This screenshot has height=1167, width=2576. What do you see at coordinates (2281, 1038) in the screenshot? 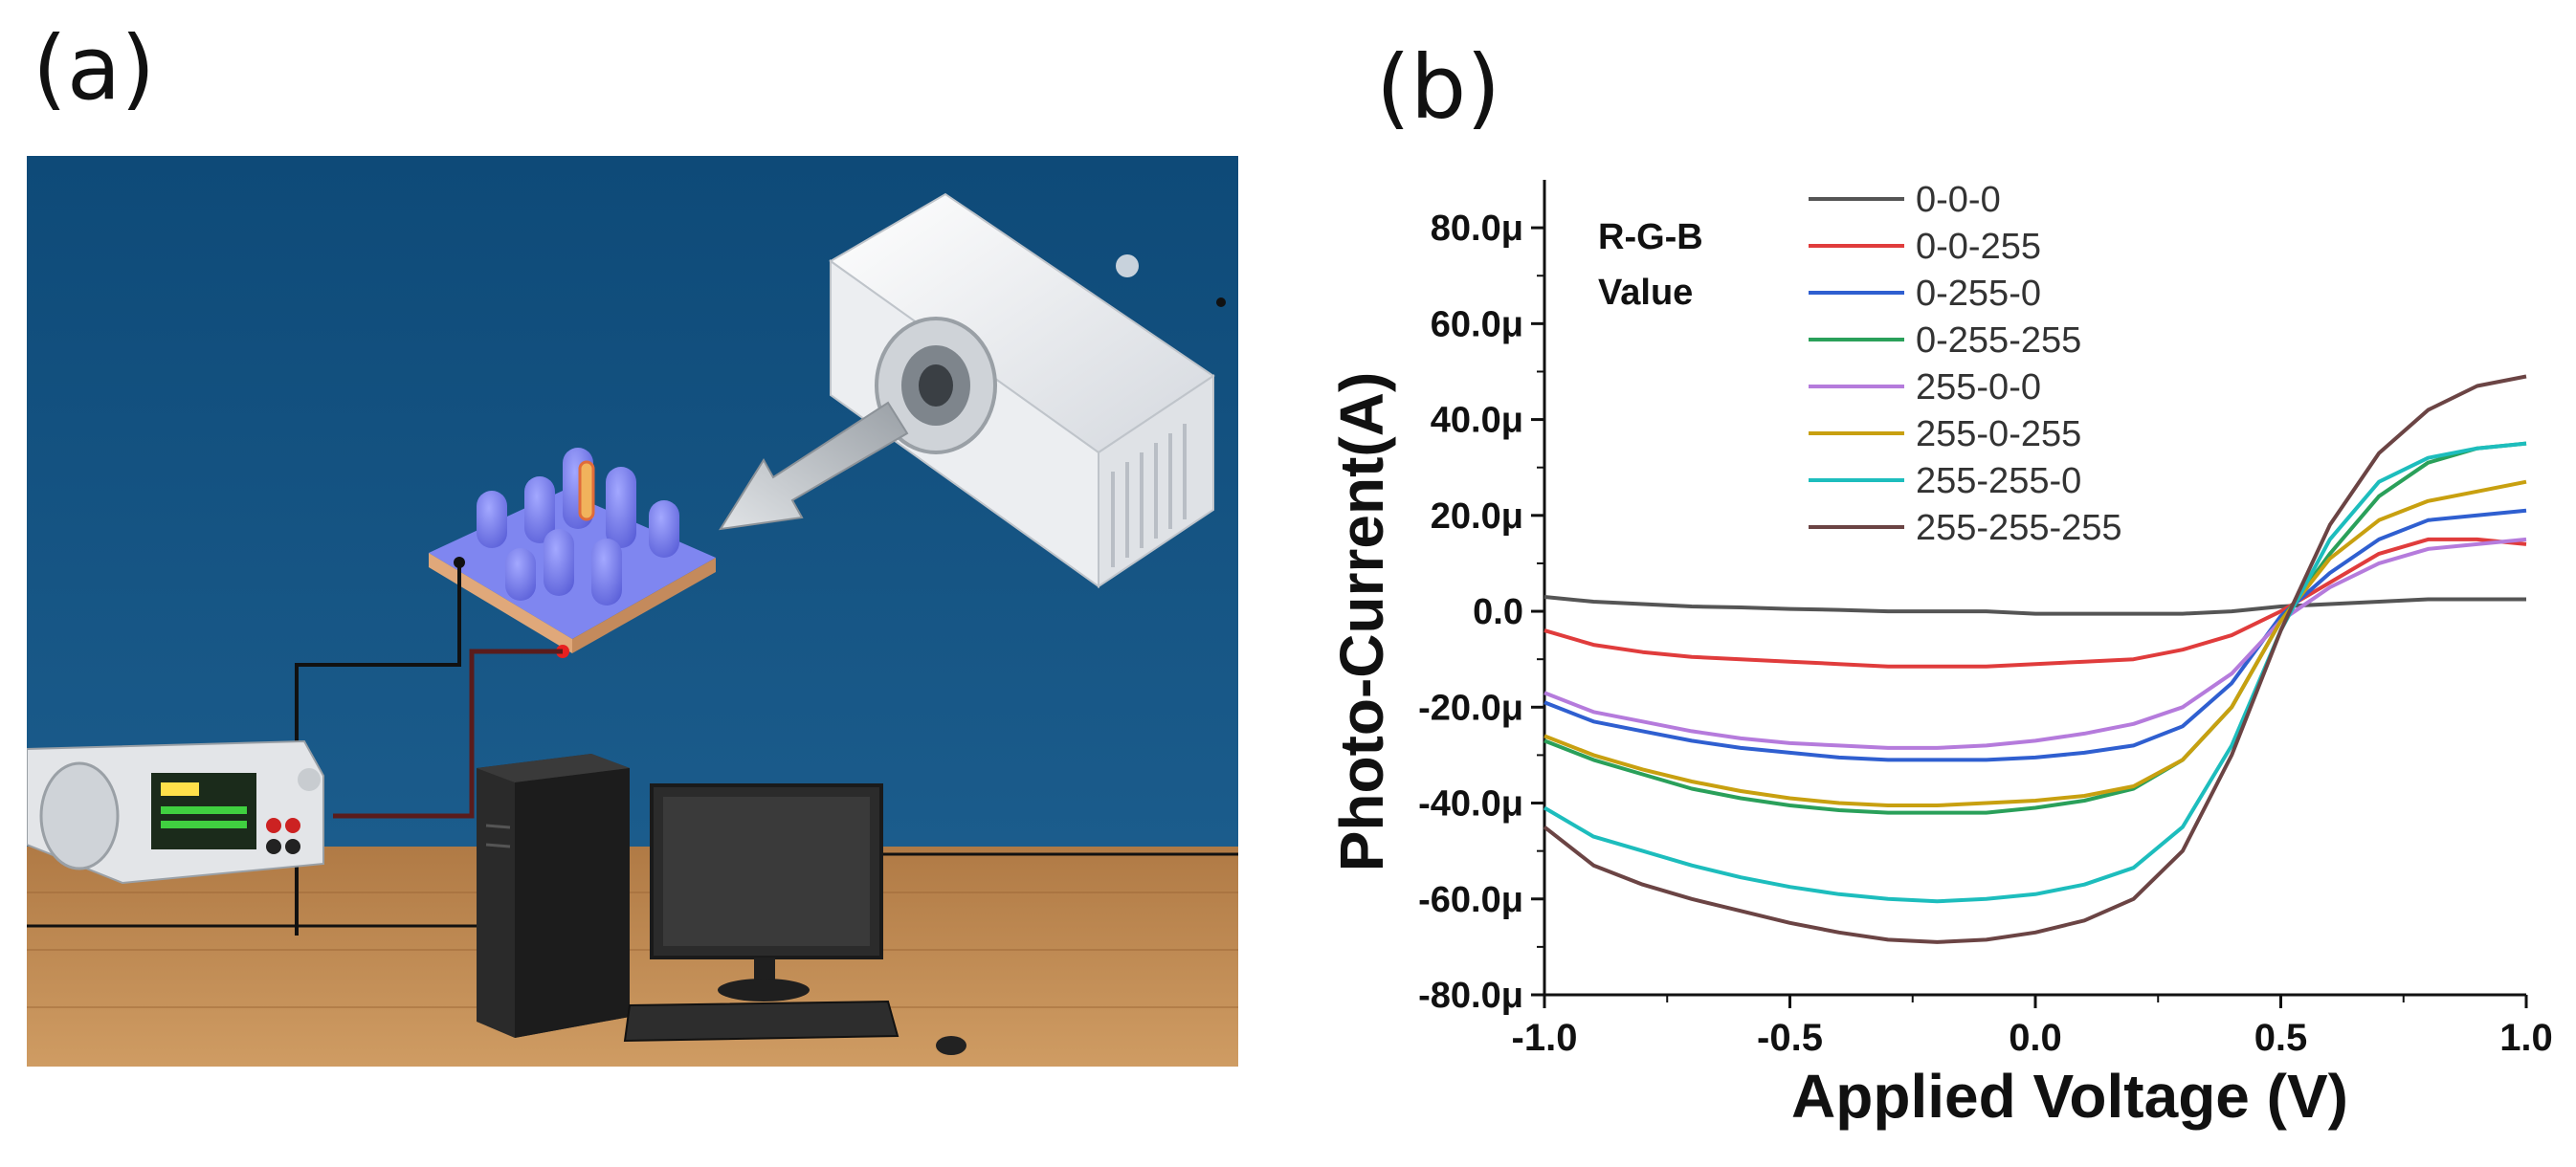
I see `x-tick-label: 0.5` at bounding box center [2281, 1038].